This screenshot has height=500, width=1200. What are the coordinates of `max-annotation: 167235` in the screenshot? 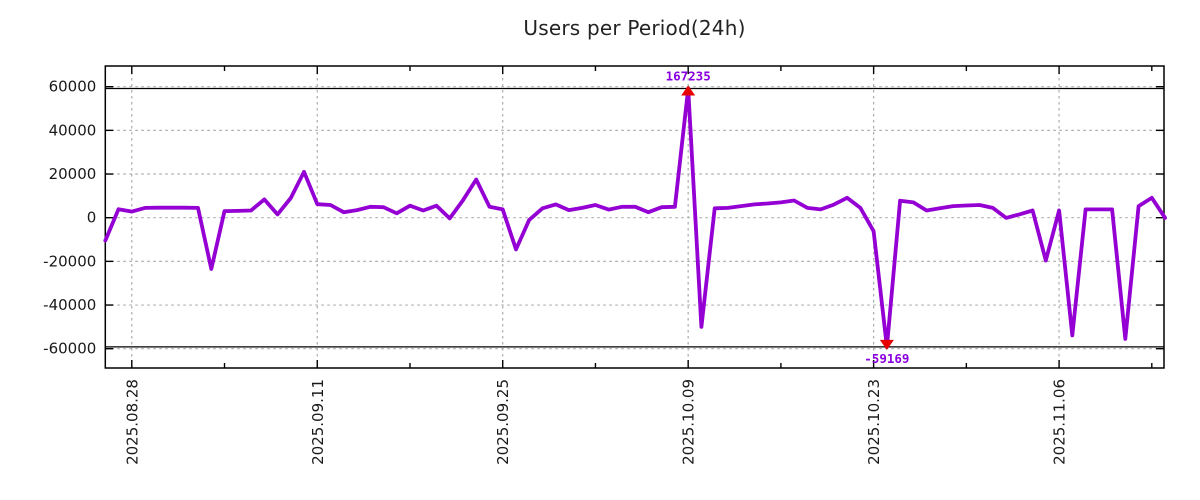 It's located at (688, 76).